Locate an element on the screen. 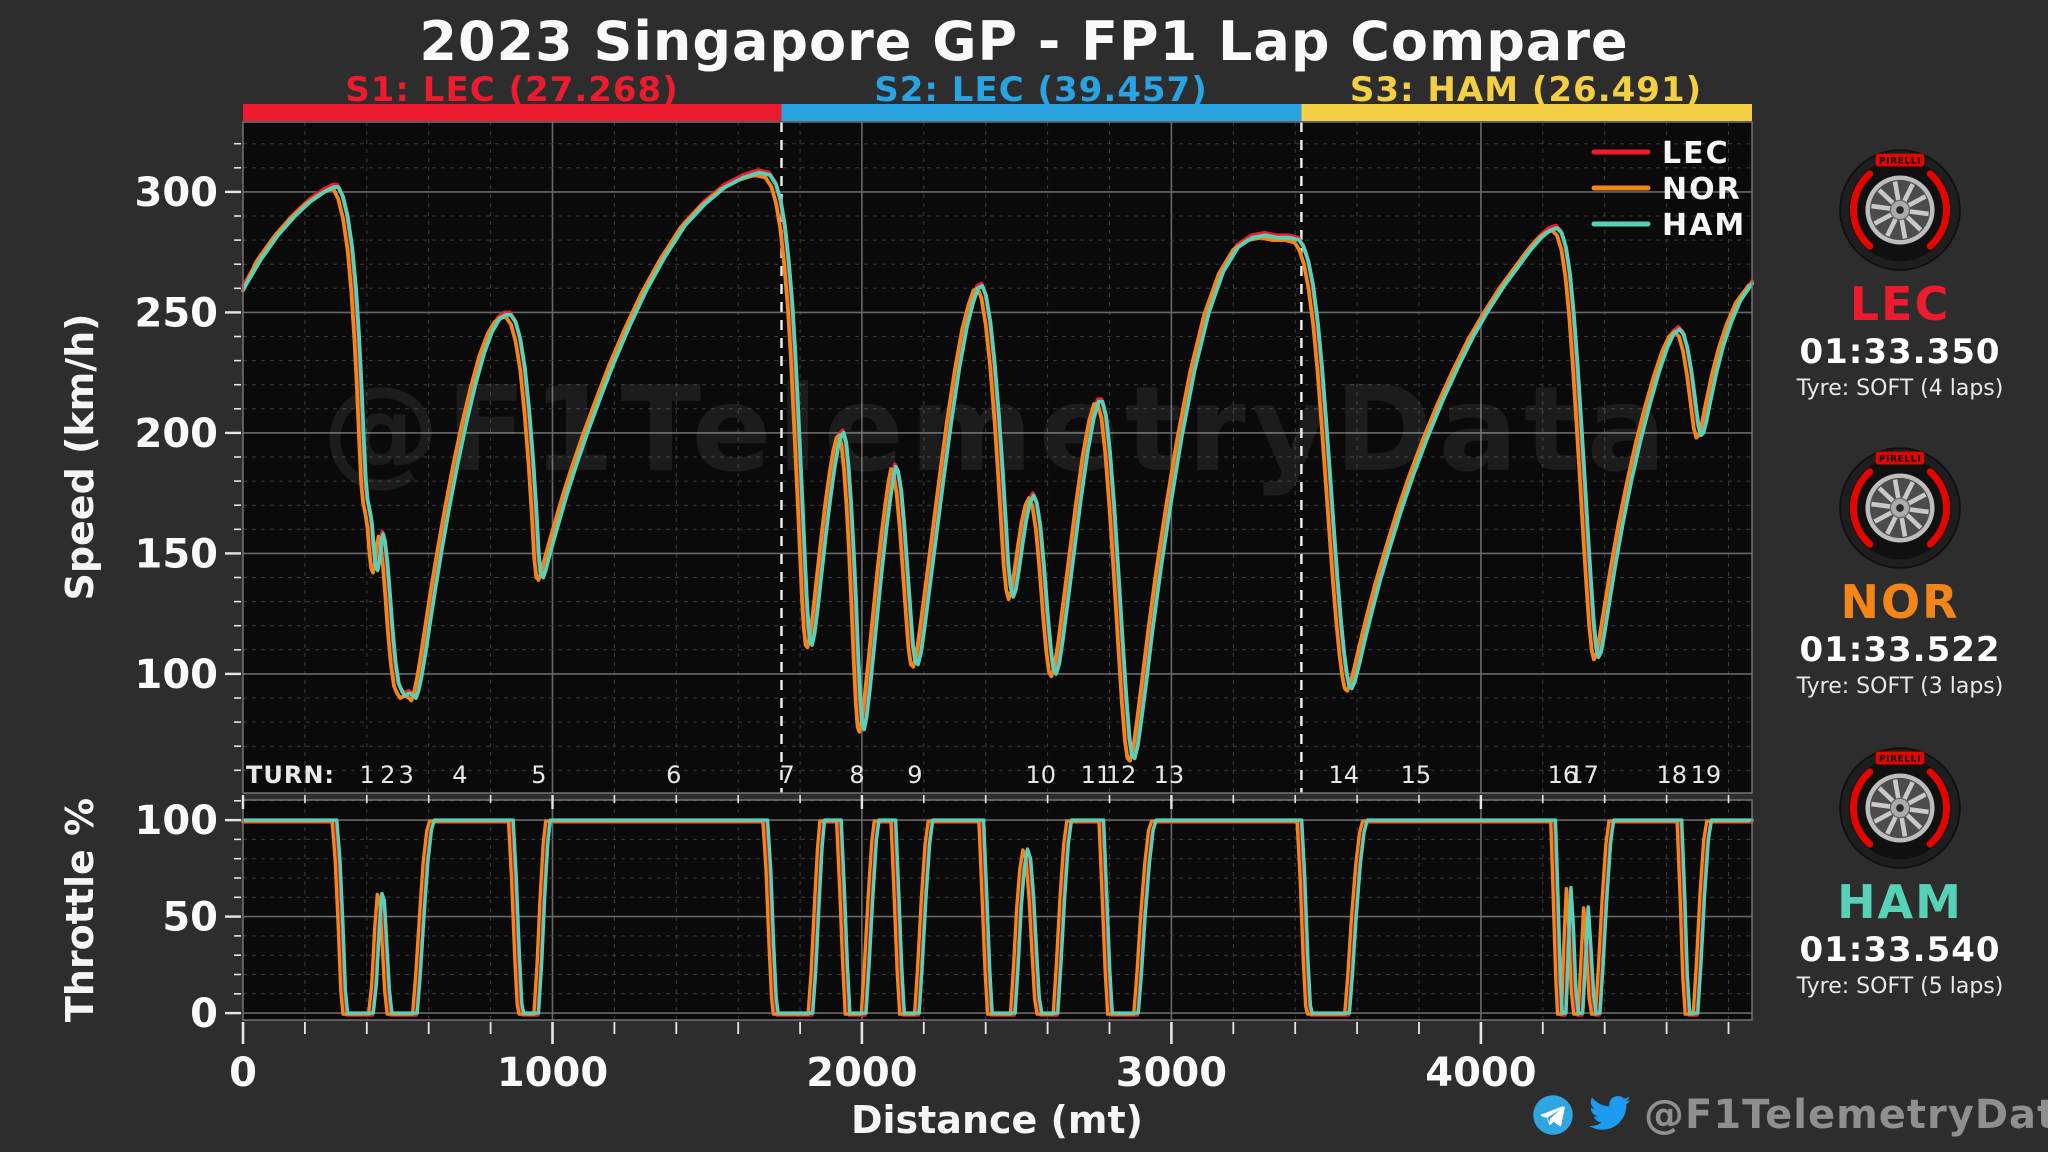 The image size is (2048, 1152). driver-tyre-info: Tyre: SOFT (4 laps) is located at coordinates (1900, 389).